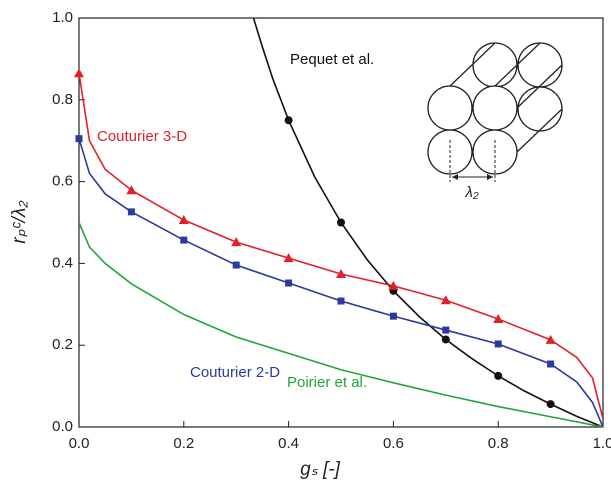  I want to click on inset-label: λ₂, so click(471, 192).